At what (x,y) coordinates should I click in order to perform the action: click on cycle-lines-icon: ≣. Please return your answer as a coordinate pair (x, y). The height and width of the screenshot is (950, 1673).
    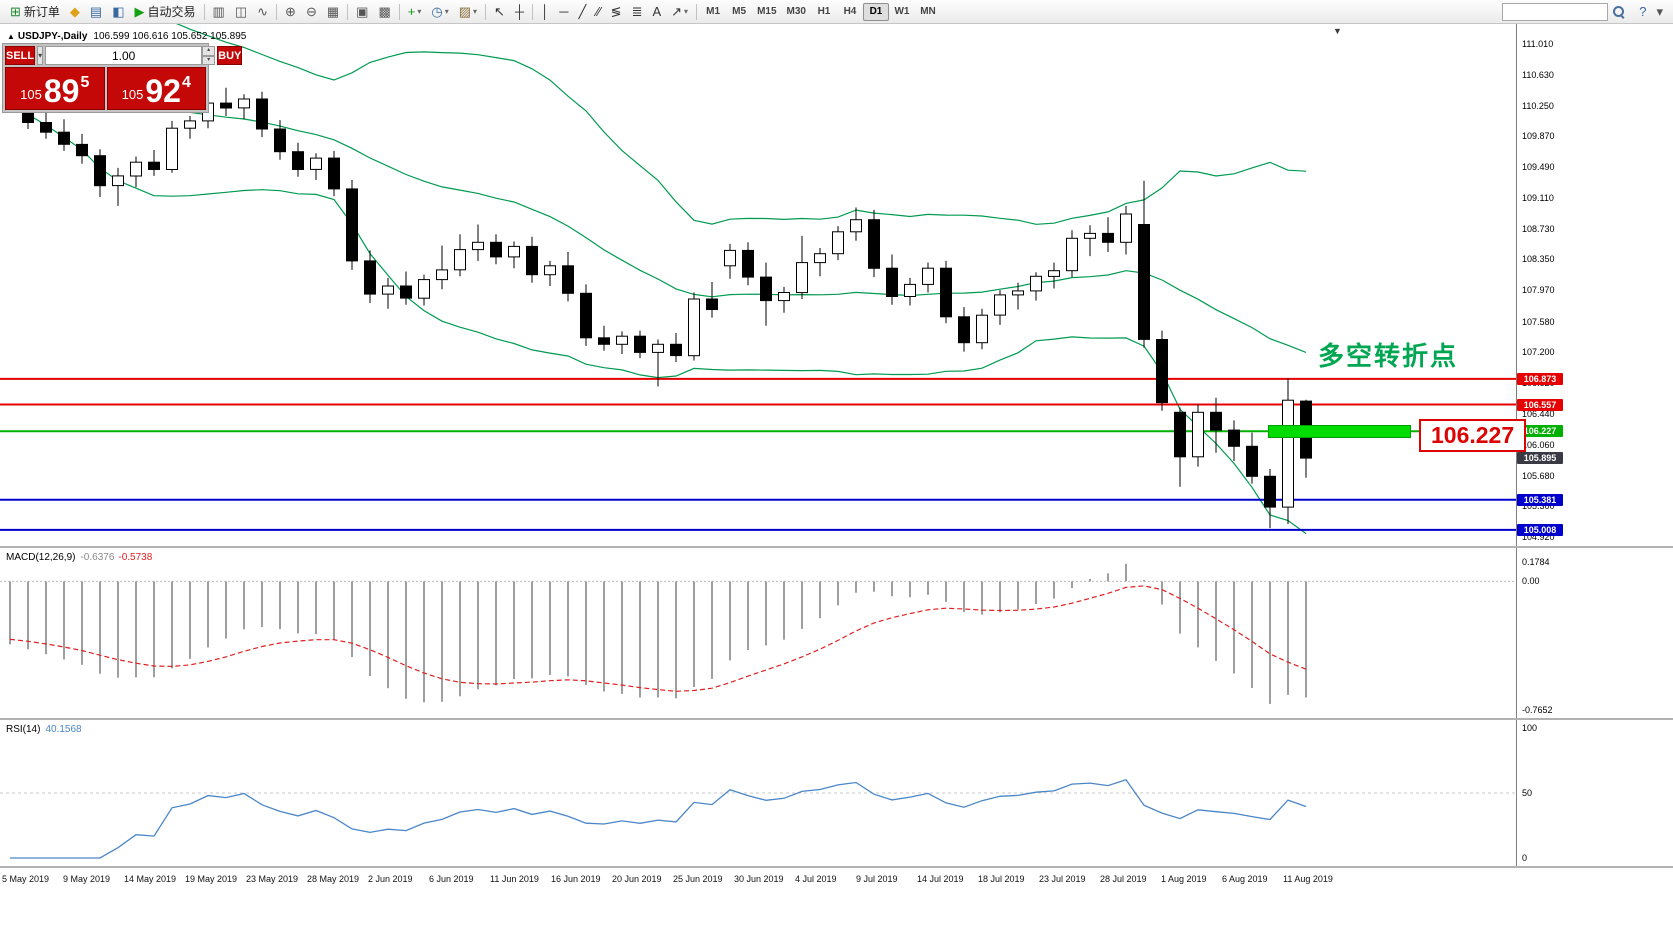
    Looking at the image, I should click on (637, 12).